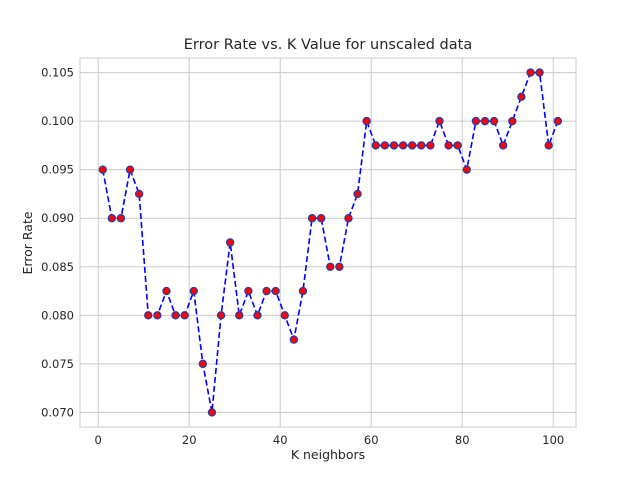  What do you see at coordinates (57, 73) in the screenshot?
I see `y-tick-label: 0.105` at bounding box center [57, 73].